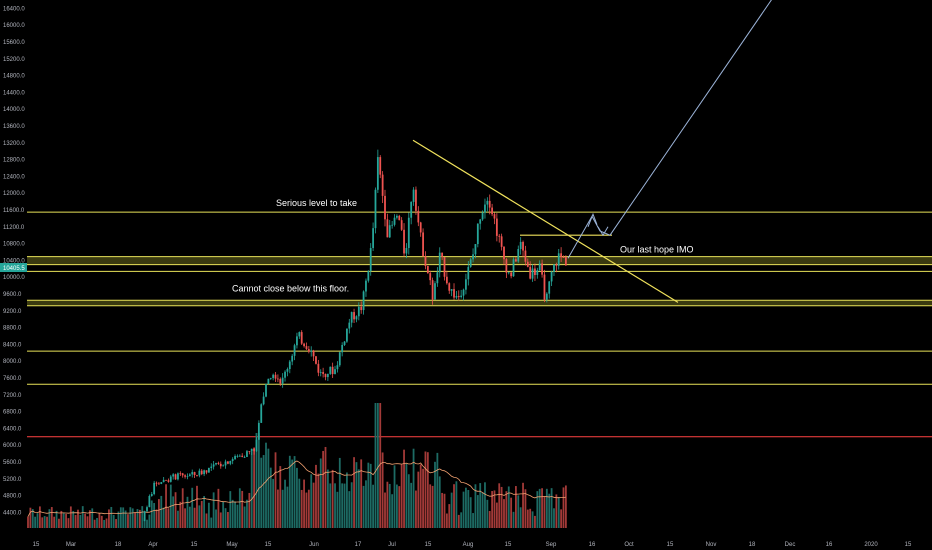 Image resolution: width=932 pixels, height=550 pixels. I want to click on y-tick-label: 13600.0, so click(14, 127).